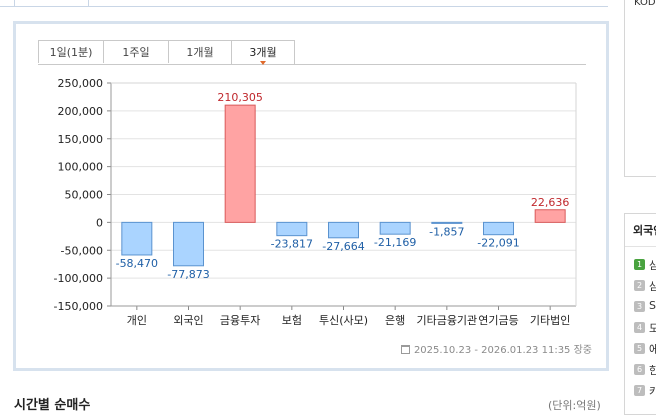  Describe the element at coordinates (639, 306) in the screenshot. I see `rank-number: 3` at that location.